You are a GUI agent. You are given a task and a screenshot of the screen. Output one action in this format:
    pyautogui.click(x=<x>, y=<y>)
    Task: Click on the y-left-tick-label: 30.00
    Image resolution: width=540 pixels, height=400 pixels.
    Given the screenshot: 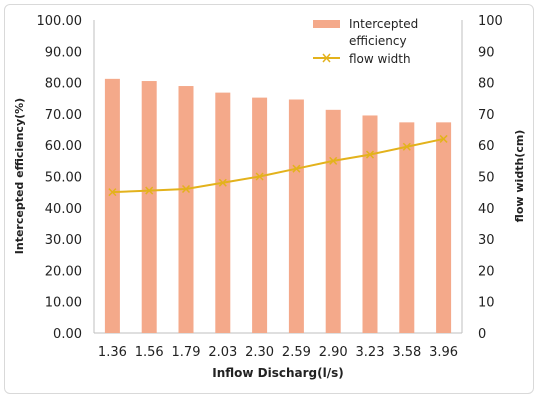 What is the action you would take?
    pyautogui.click(x=63, y=240)
    